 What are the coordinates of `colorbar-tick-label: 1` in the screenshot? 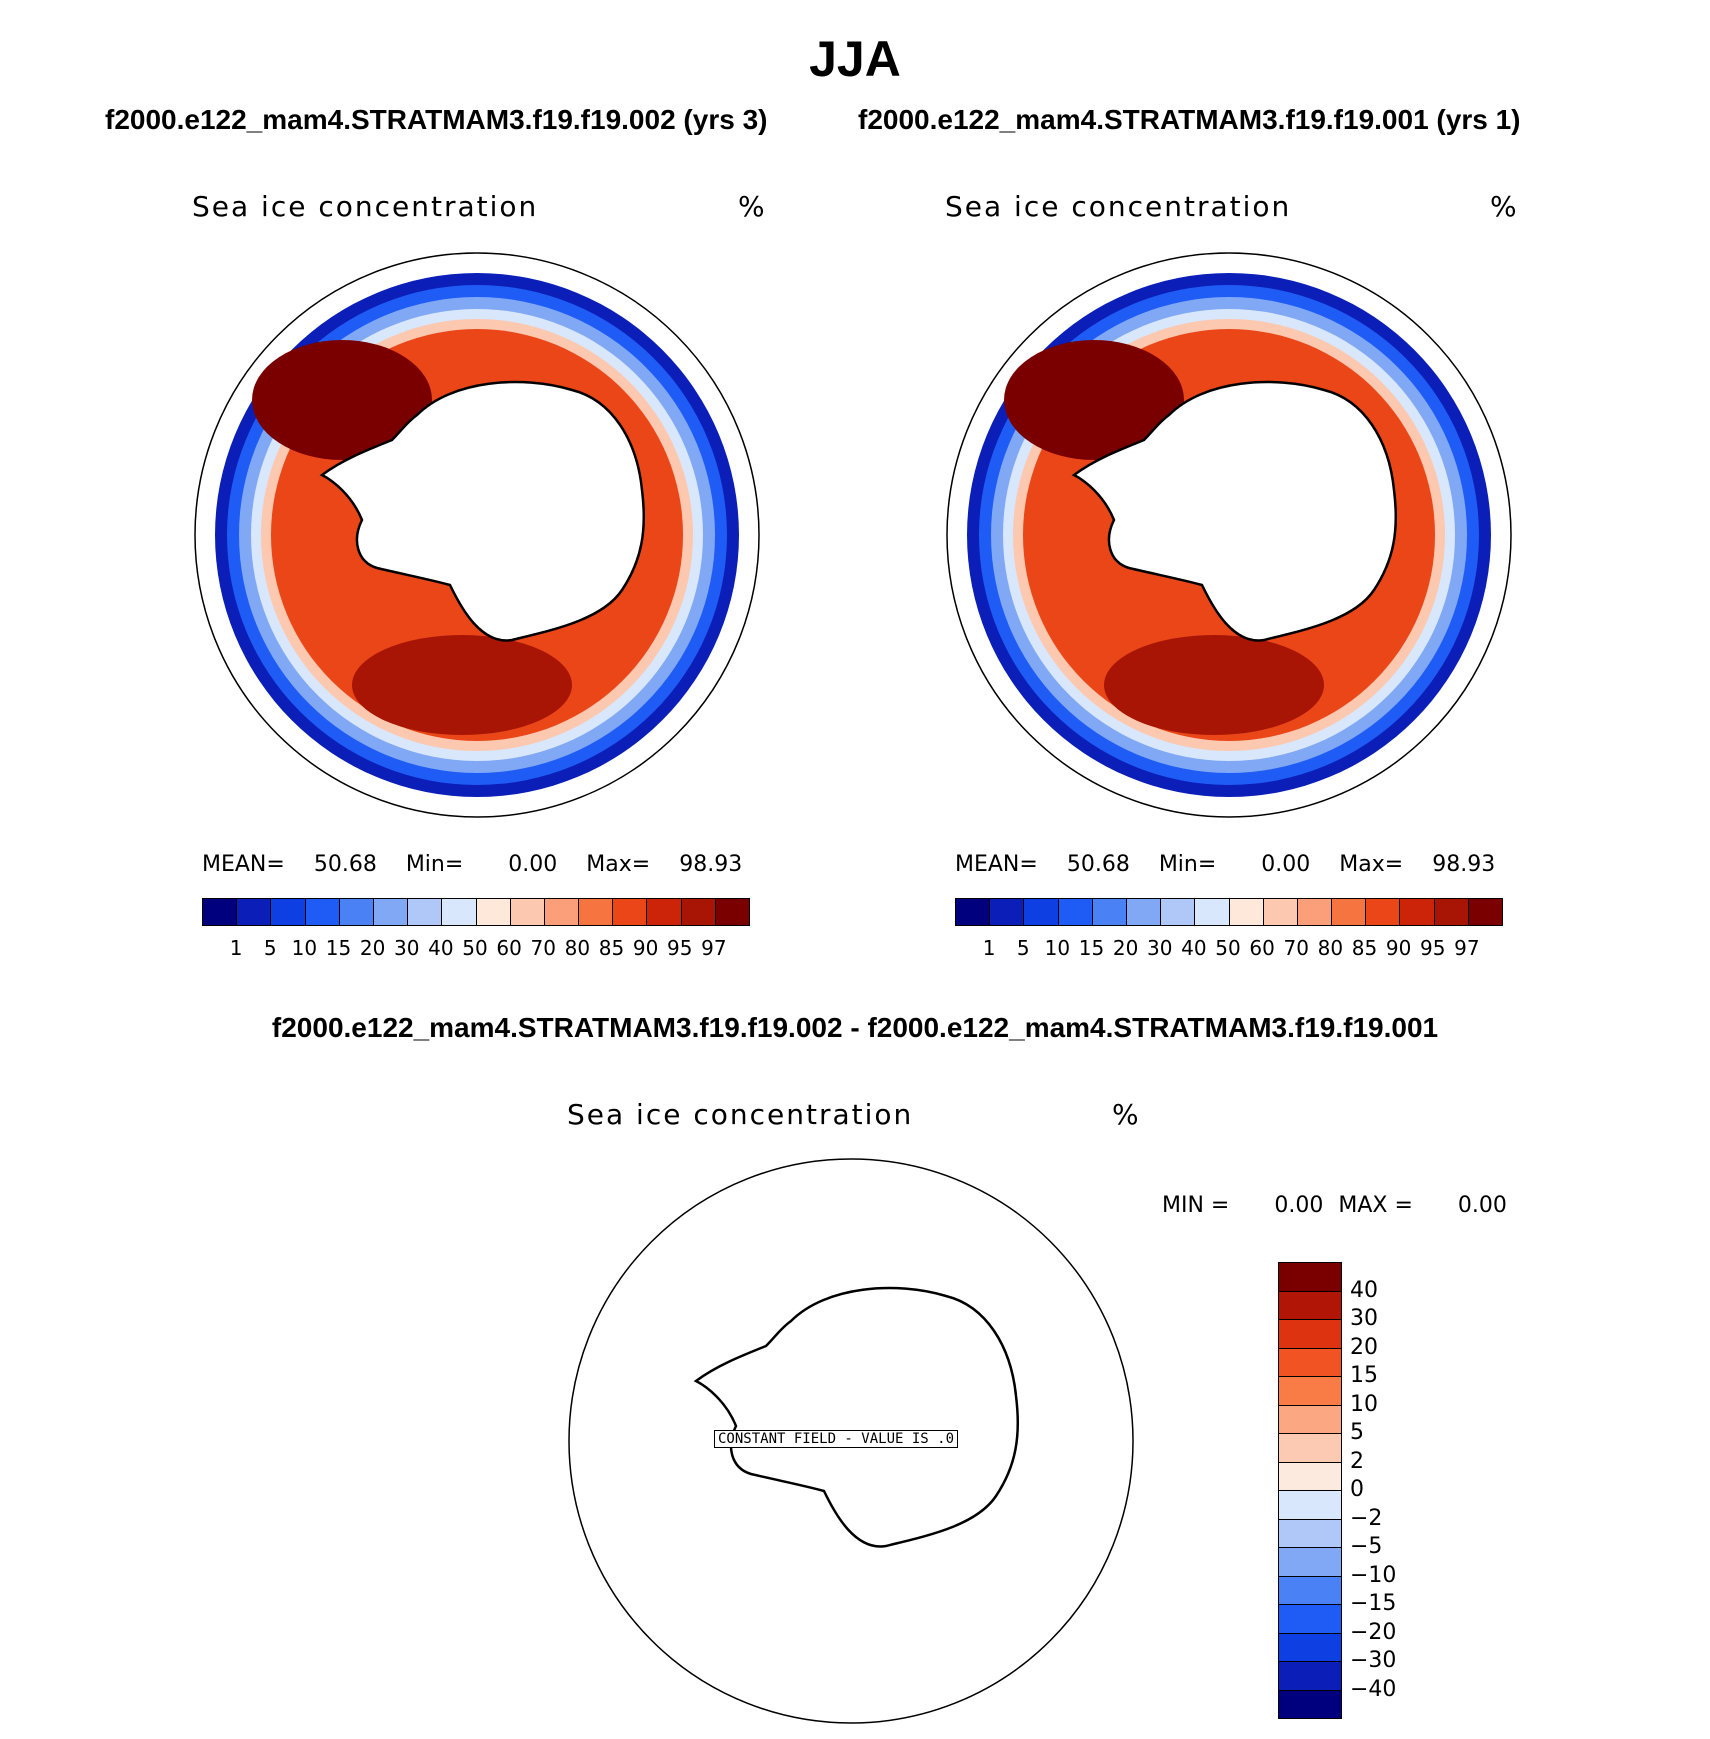 It's located at (989, 948).